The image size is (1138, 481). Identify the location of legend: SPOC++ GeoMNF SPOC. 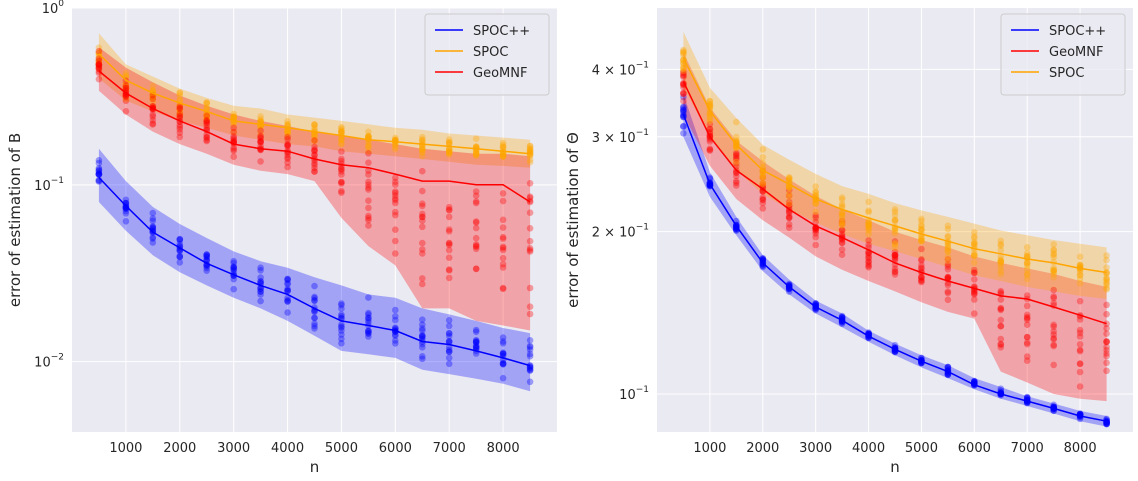
(1063, 54).